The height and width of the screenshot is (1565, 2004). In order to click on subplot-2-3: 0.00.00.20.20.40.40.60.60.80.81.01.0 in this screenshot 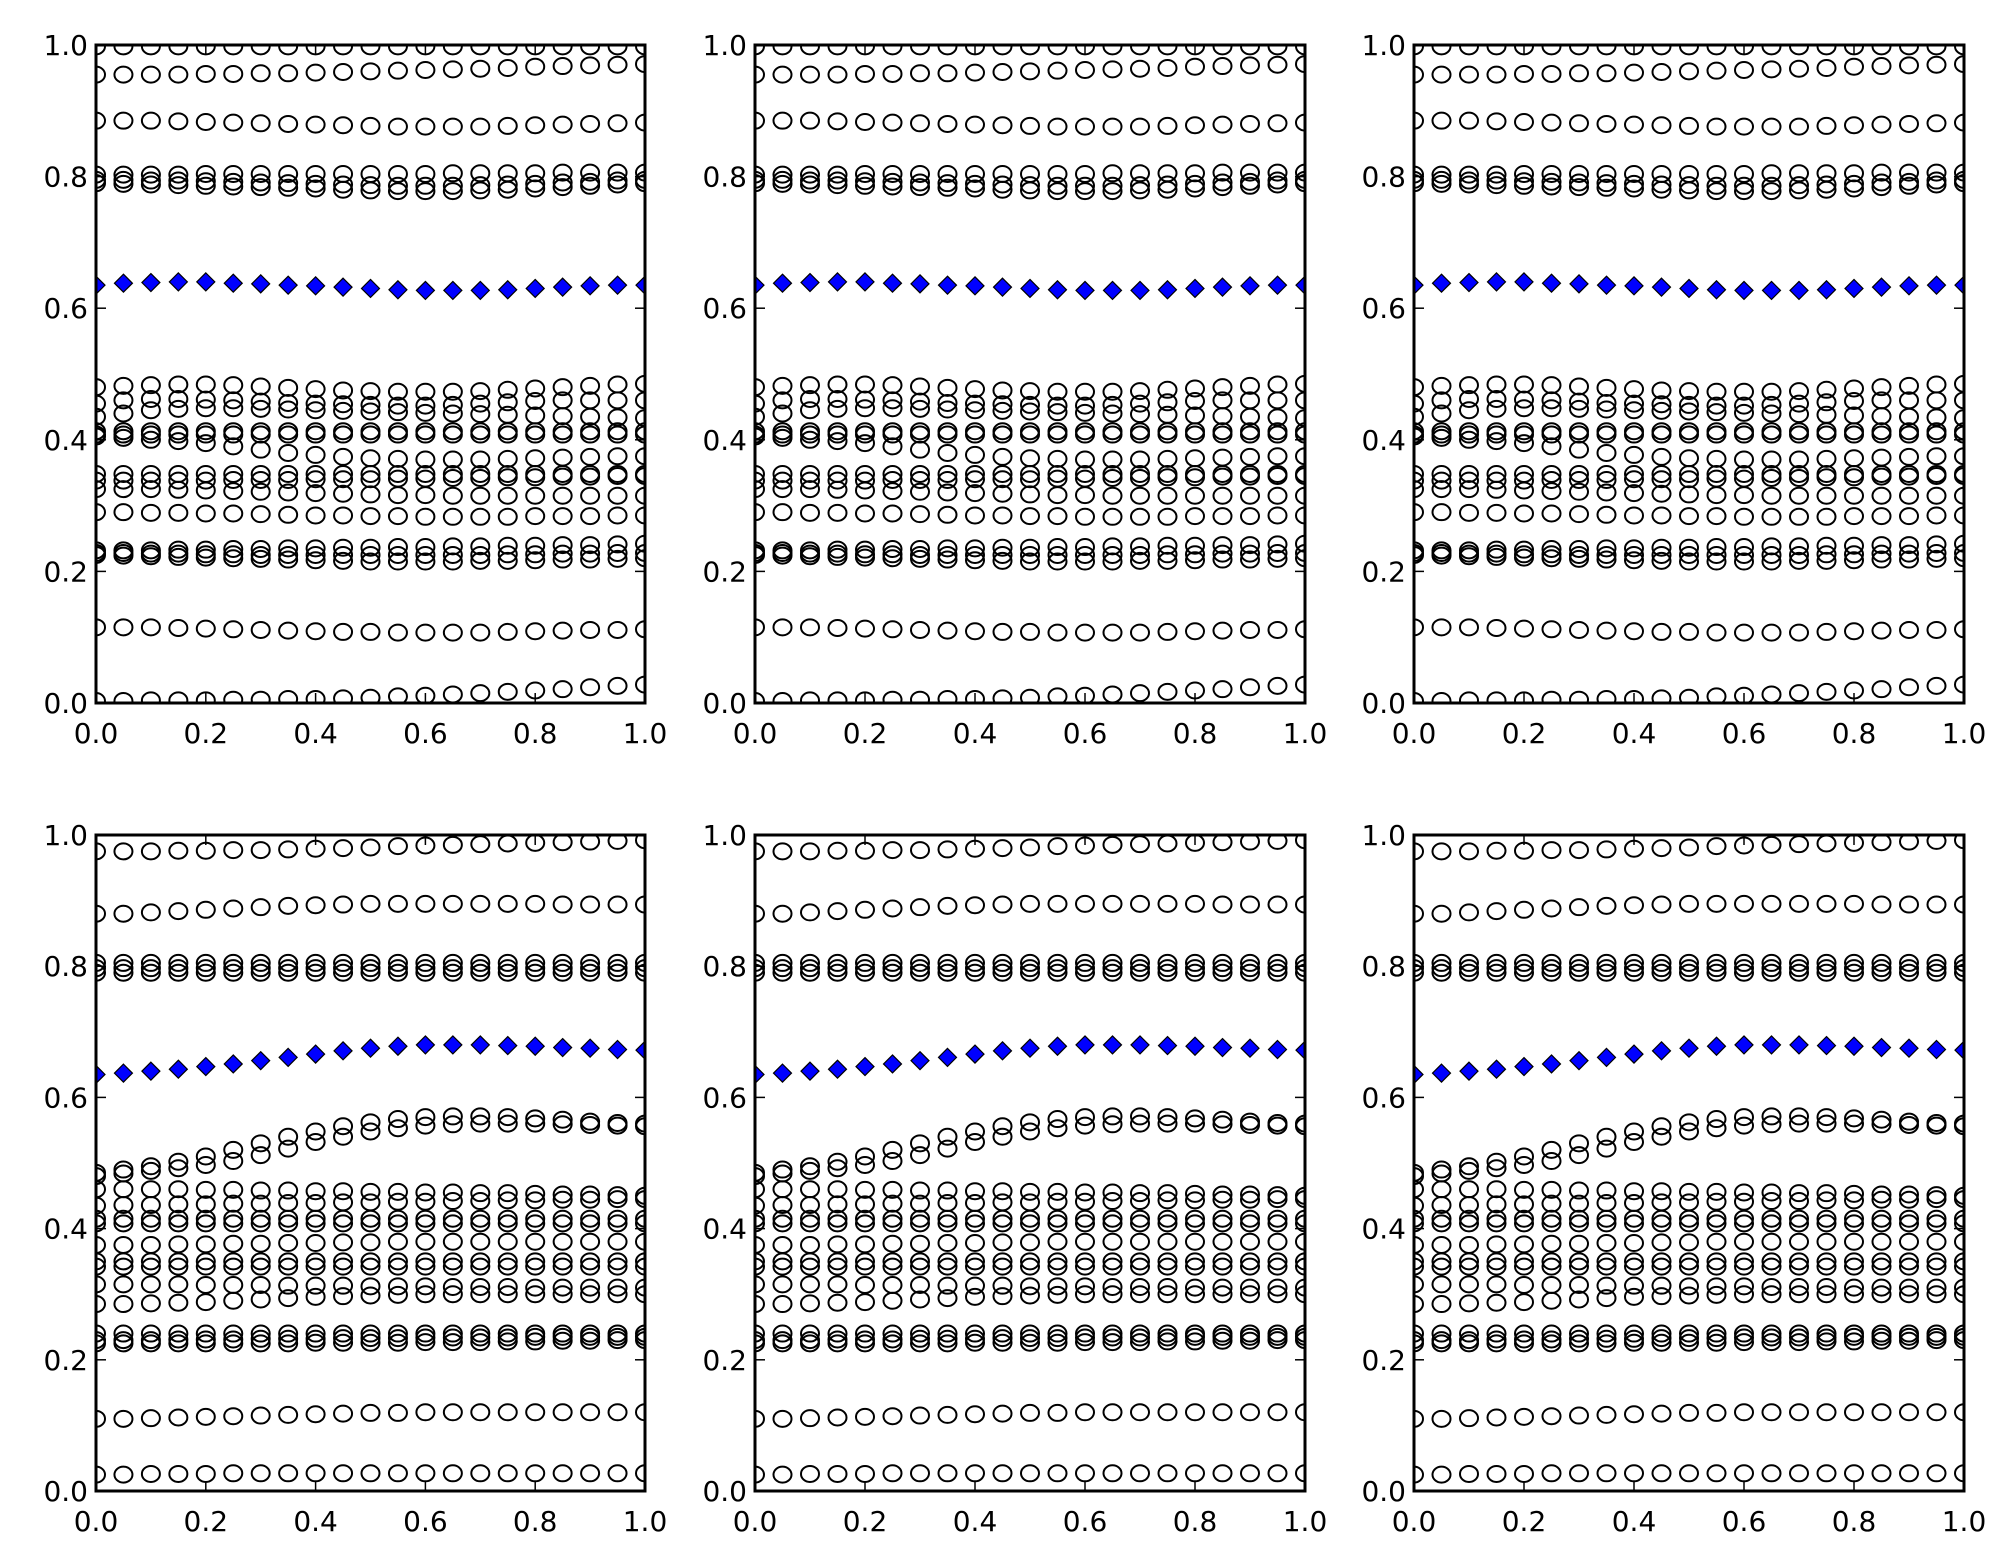, I will do `click(1673, 1178)`.